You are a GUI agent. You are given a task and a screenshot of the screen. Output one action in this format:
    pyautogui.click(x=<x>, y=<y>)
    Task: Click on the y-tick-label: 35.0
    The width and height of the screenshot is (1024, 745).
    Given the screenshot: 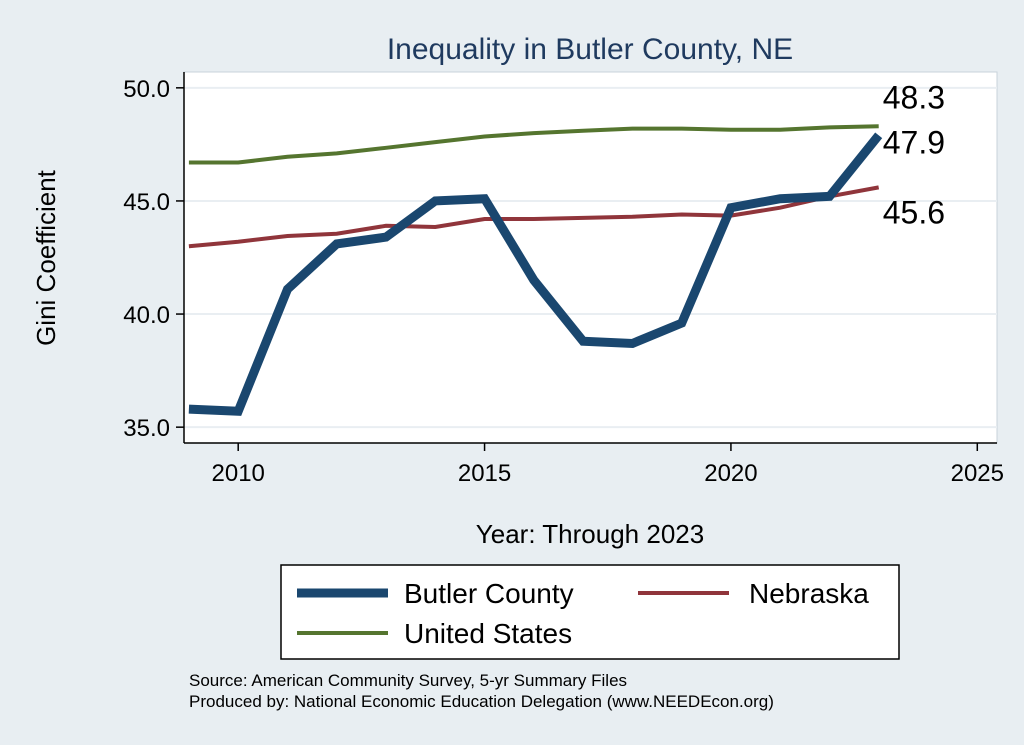 What is the action you would take?
    pyautogui.click(x=146, y=428)
    